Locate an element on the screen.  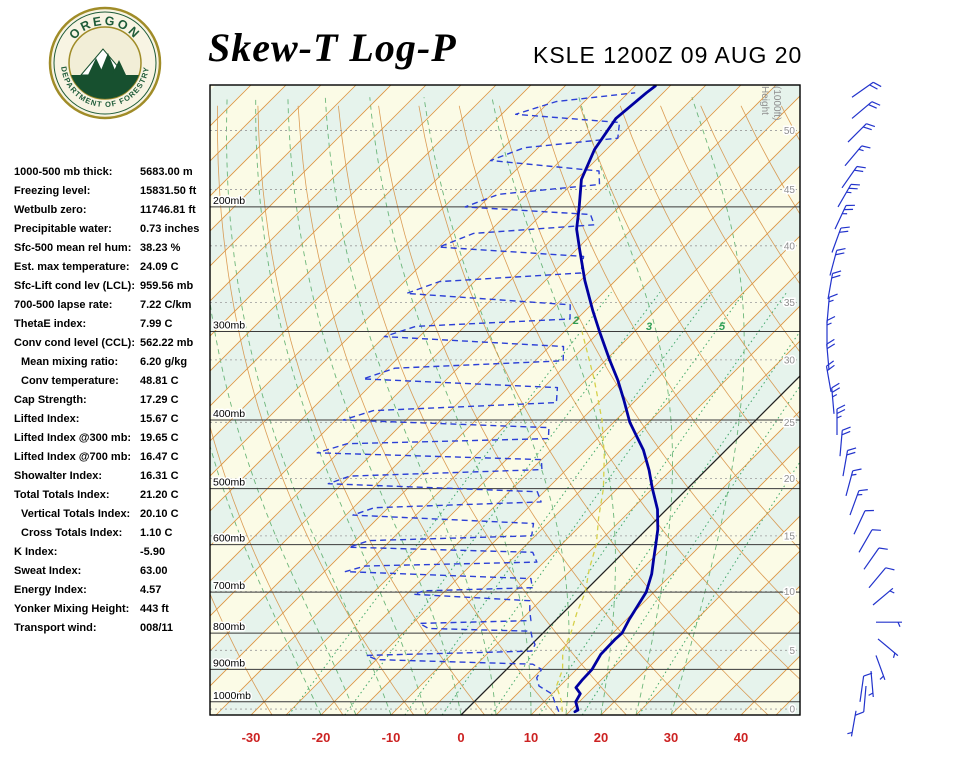
index-row: Lifted Index @700 mb: 16.47 C is located at coordinates (112, 460).